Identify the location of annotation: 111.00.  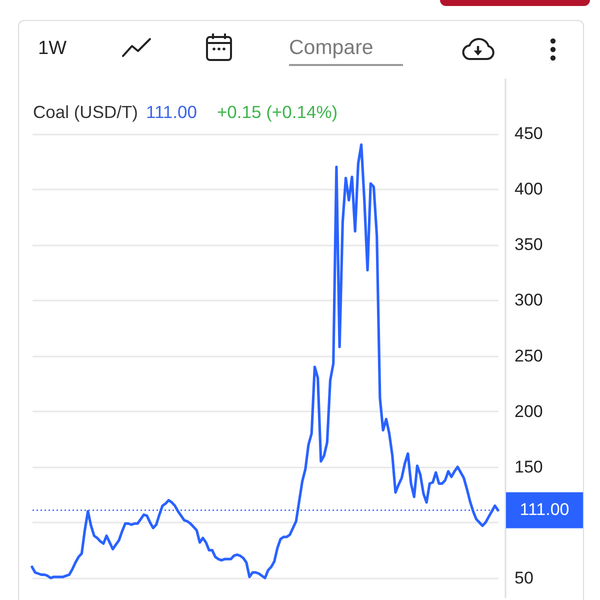
(171, 112).